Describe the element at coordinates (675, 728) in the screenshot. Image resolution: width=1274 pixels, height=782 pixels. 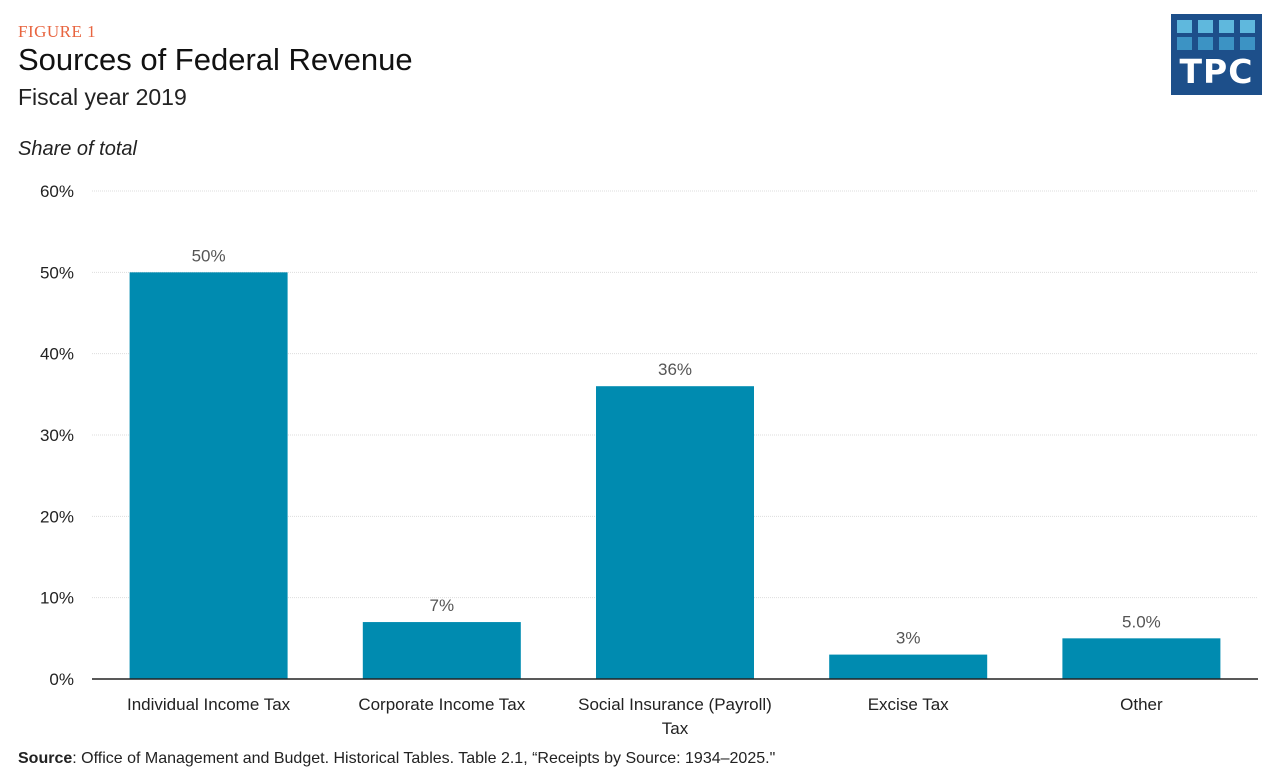
I see `x-tick-label: Tax` at that location.